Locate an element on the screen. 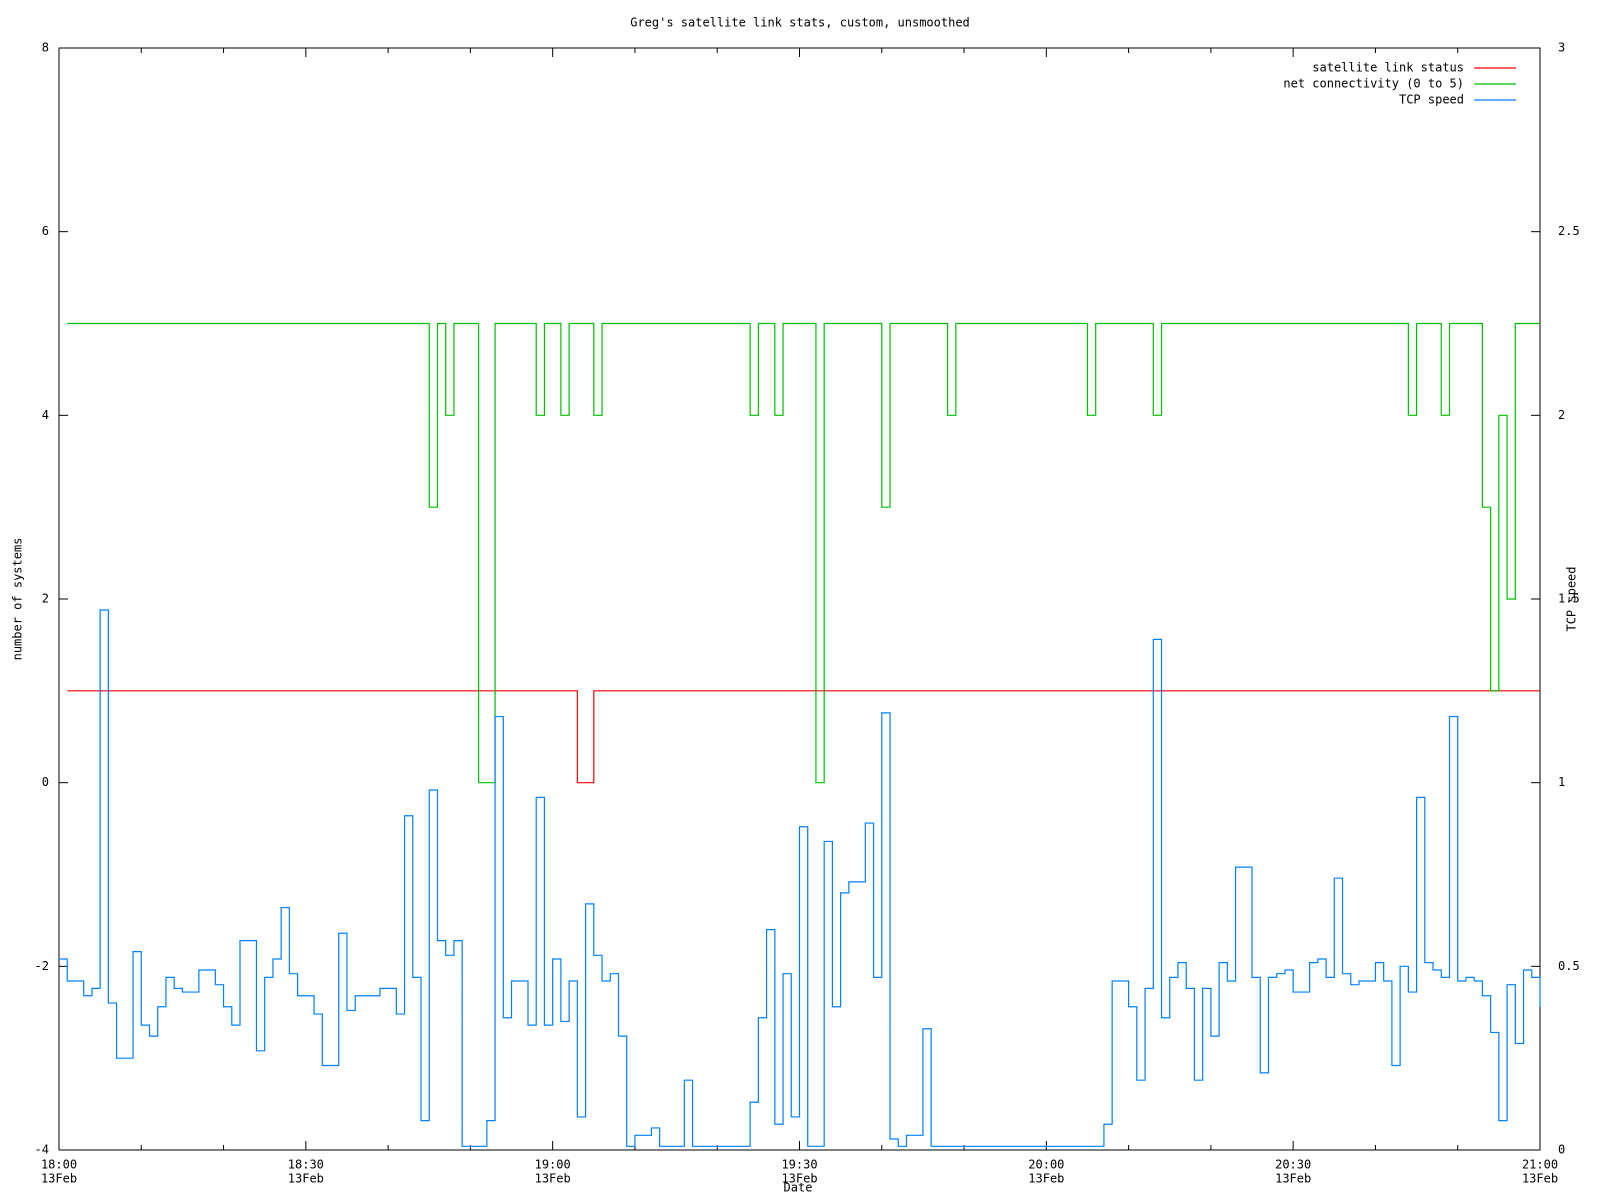  y2-tick-label: 0 is located at coordinates (1561, 1150).